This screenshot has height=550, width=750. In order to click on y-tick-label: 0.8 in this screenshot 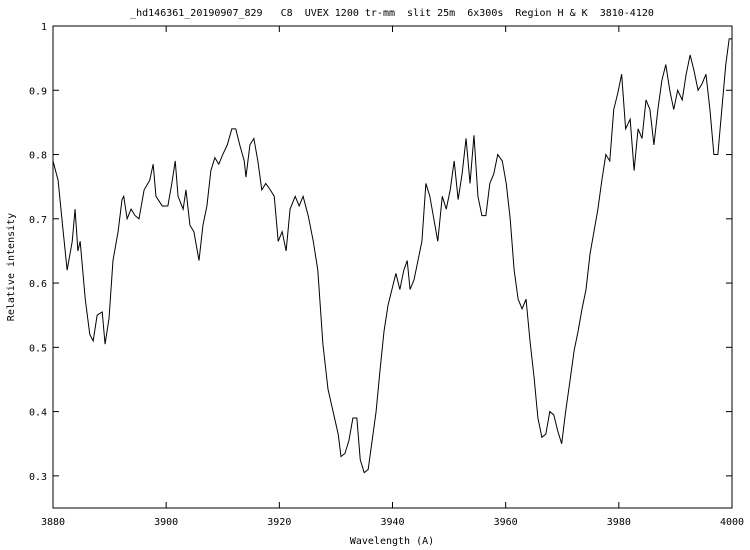, I will do `click(38, 156)`.